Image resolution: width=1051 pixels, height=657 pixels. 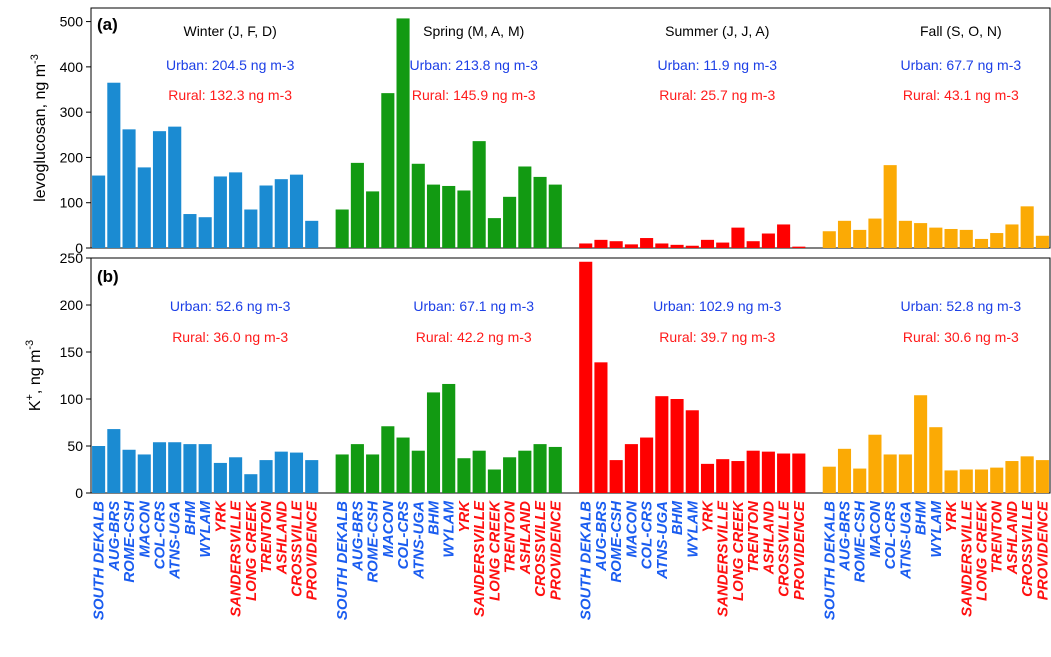 I want to click on x-tick-label: MACON, so click(x=631, y=529).